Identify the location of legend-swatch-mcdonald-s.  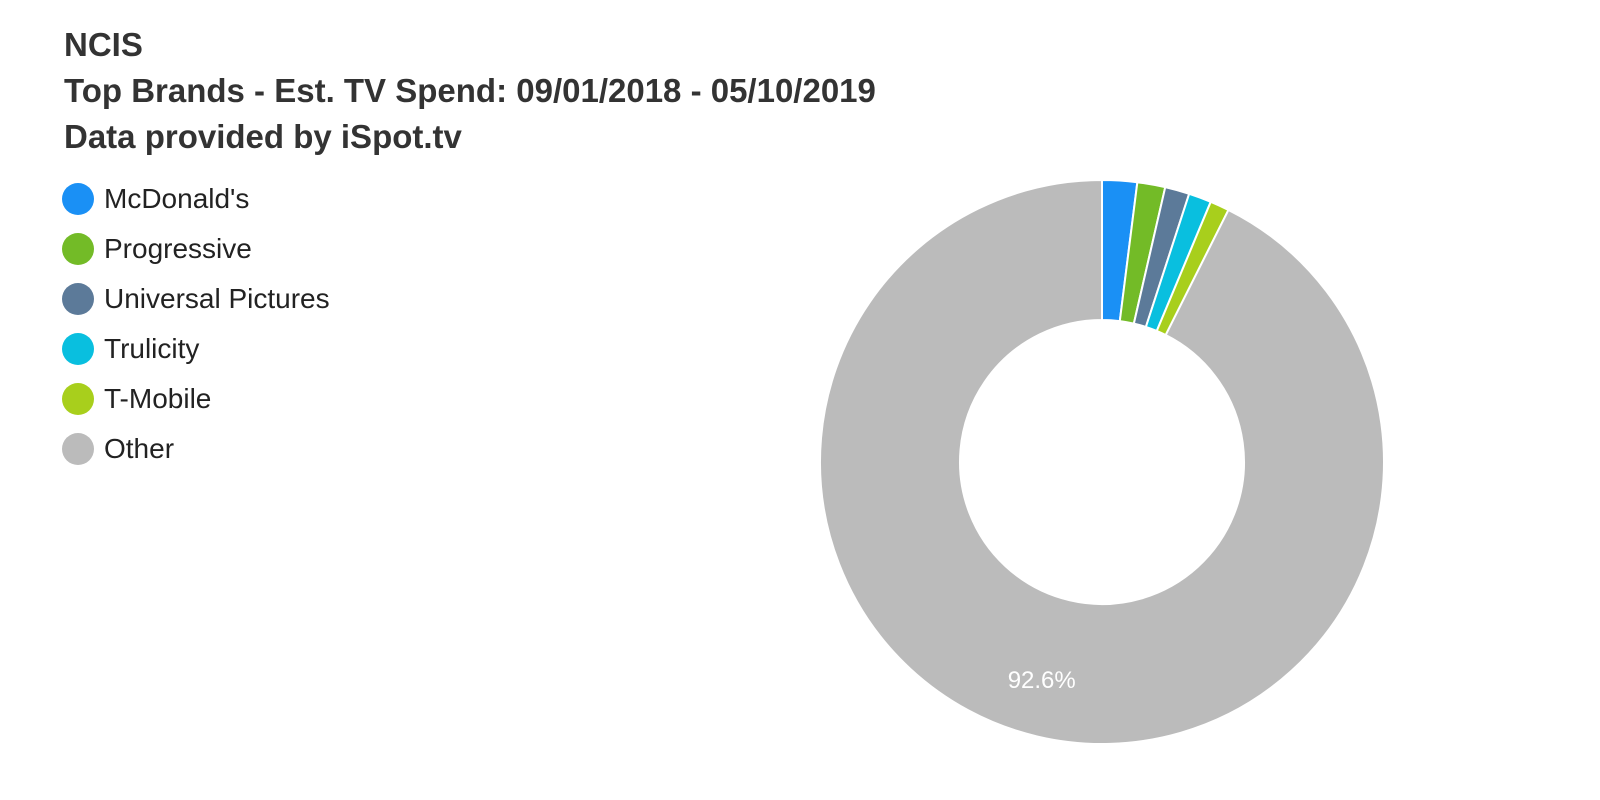
(78, 199).